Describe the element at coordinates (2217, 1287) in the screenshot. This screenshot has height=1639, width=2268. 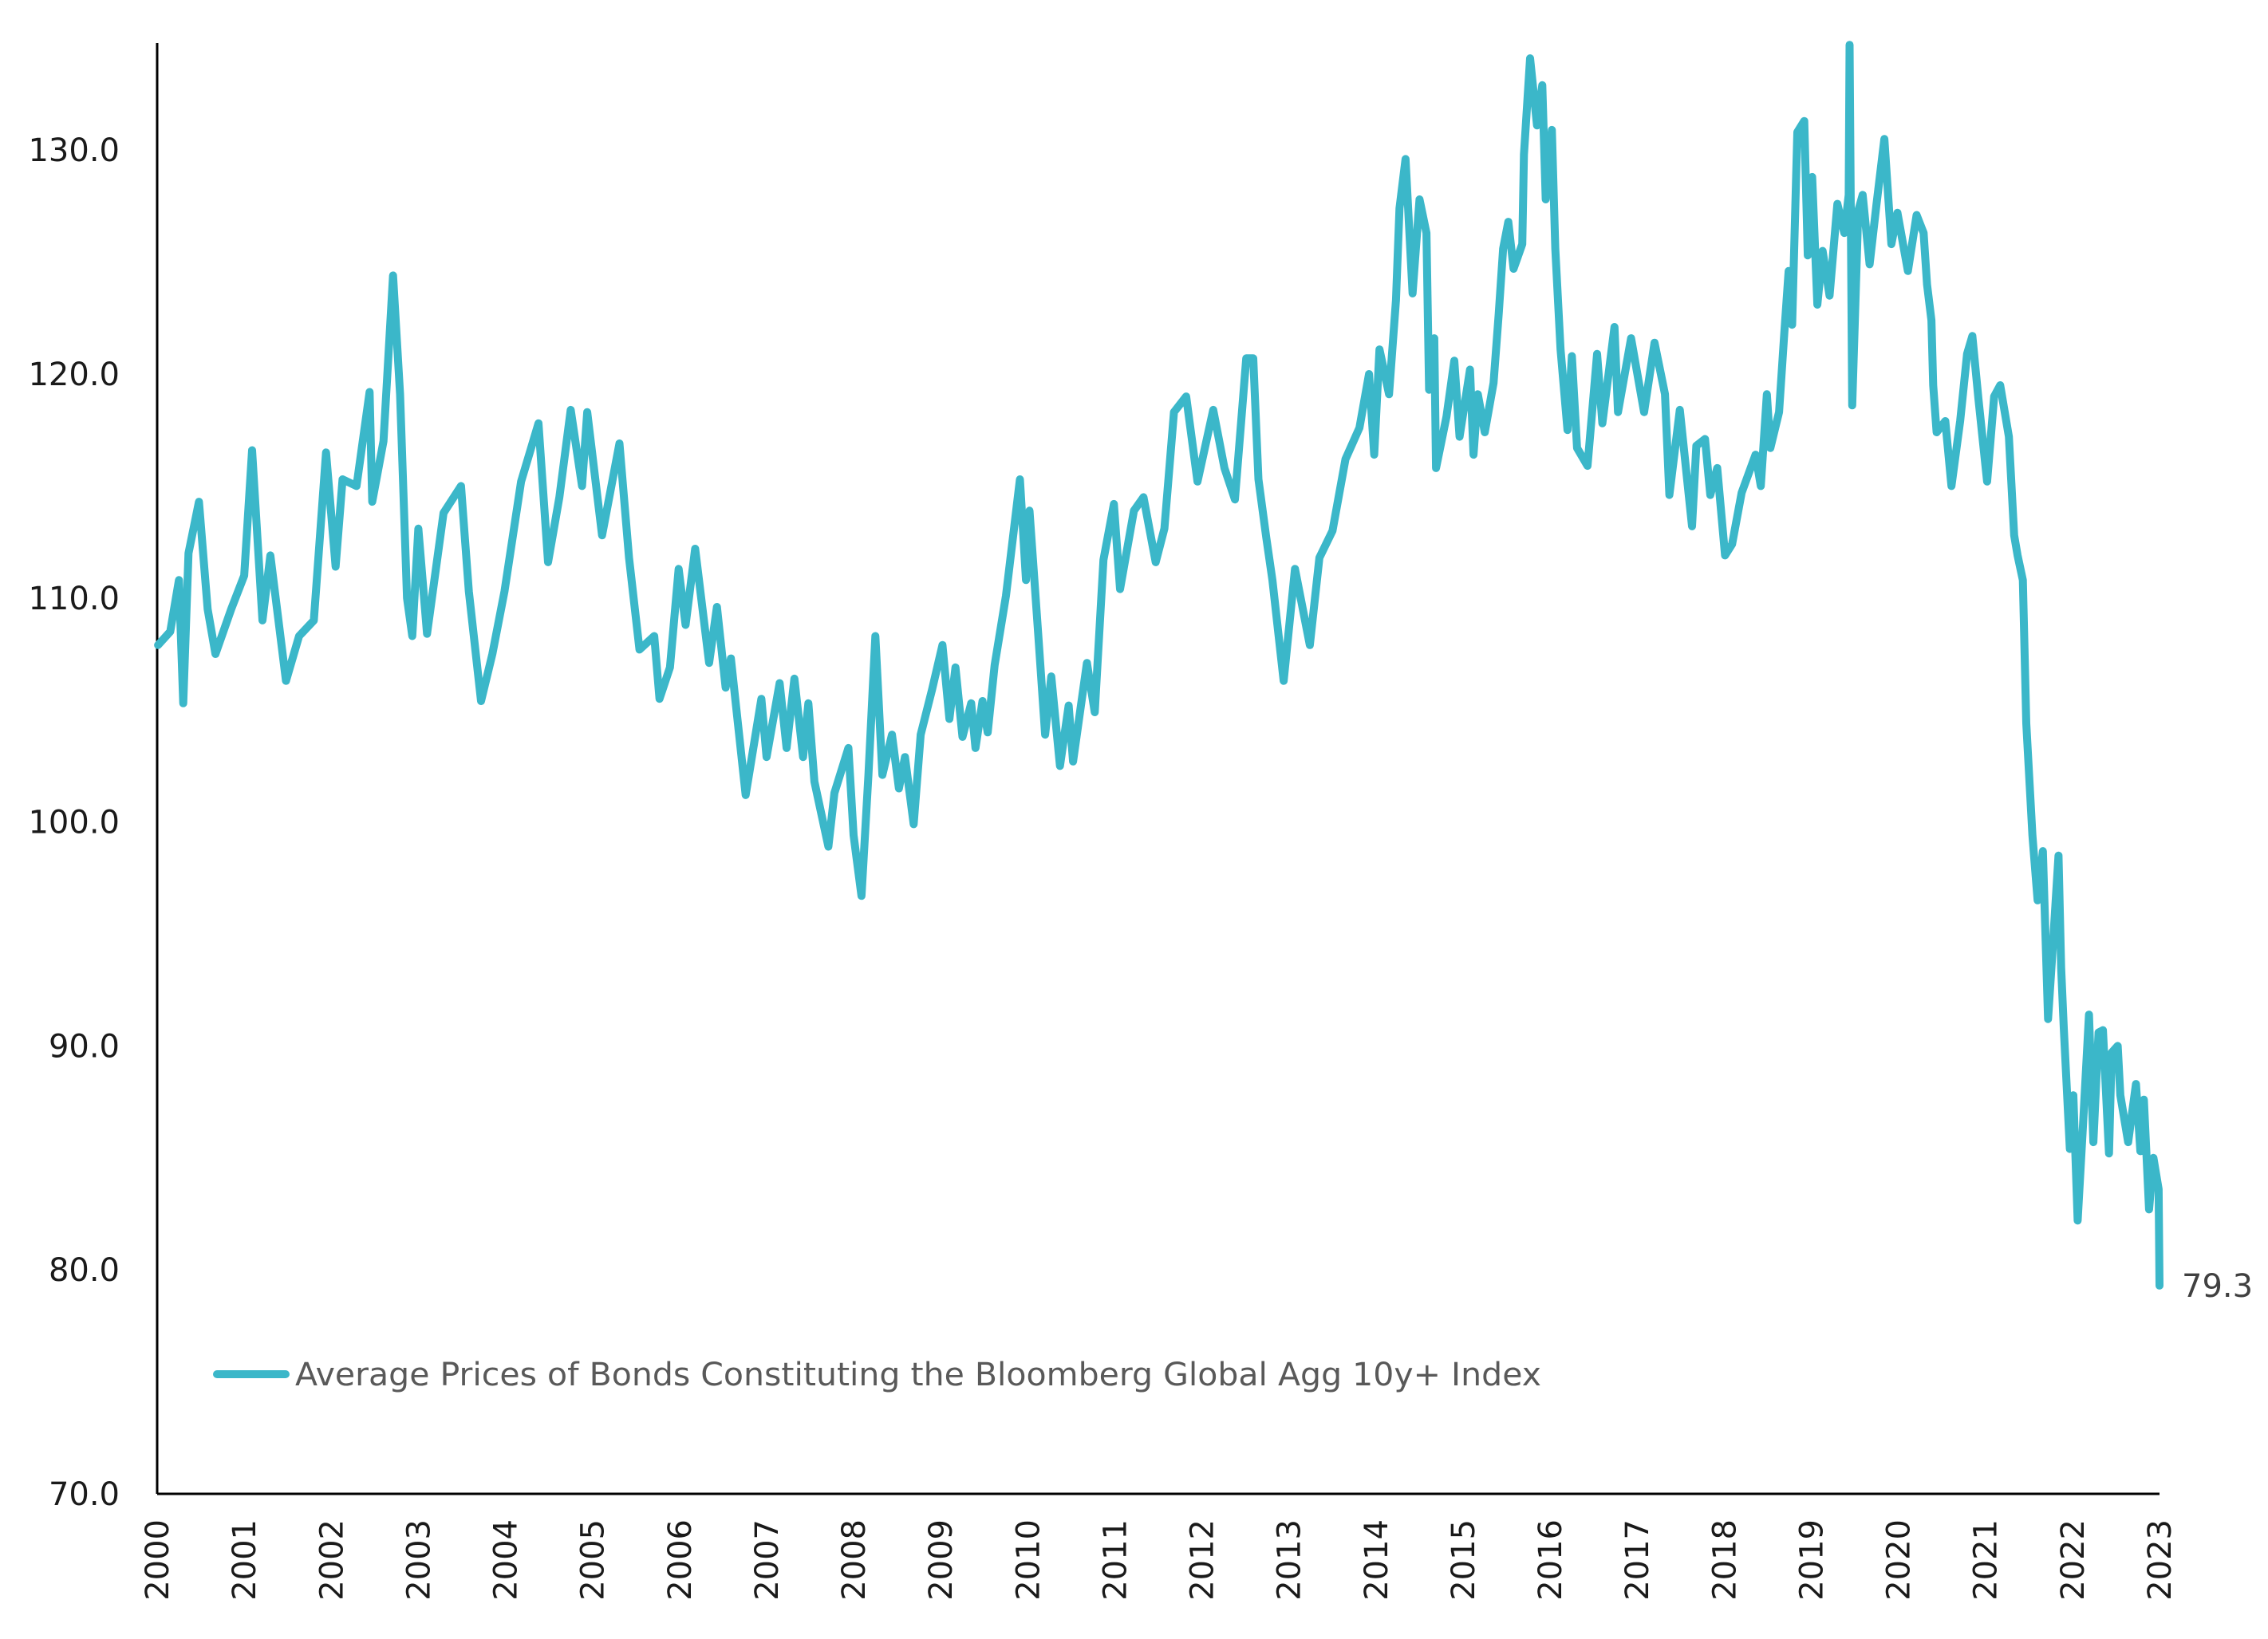
I see `end-value-label: 79.3` at that location.